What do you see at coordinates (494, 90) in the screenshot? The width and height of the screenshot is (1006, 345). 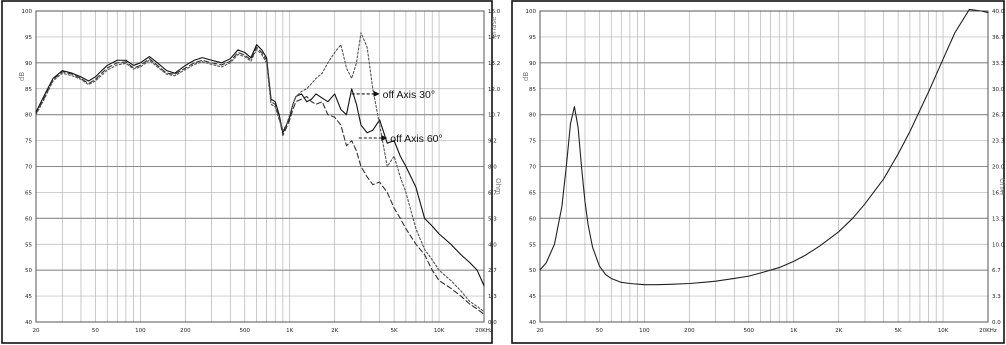 I see `y-tick-label-right: 12.0` at bounding box center [494, 90].